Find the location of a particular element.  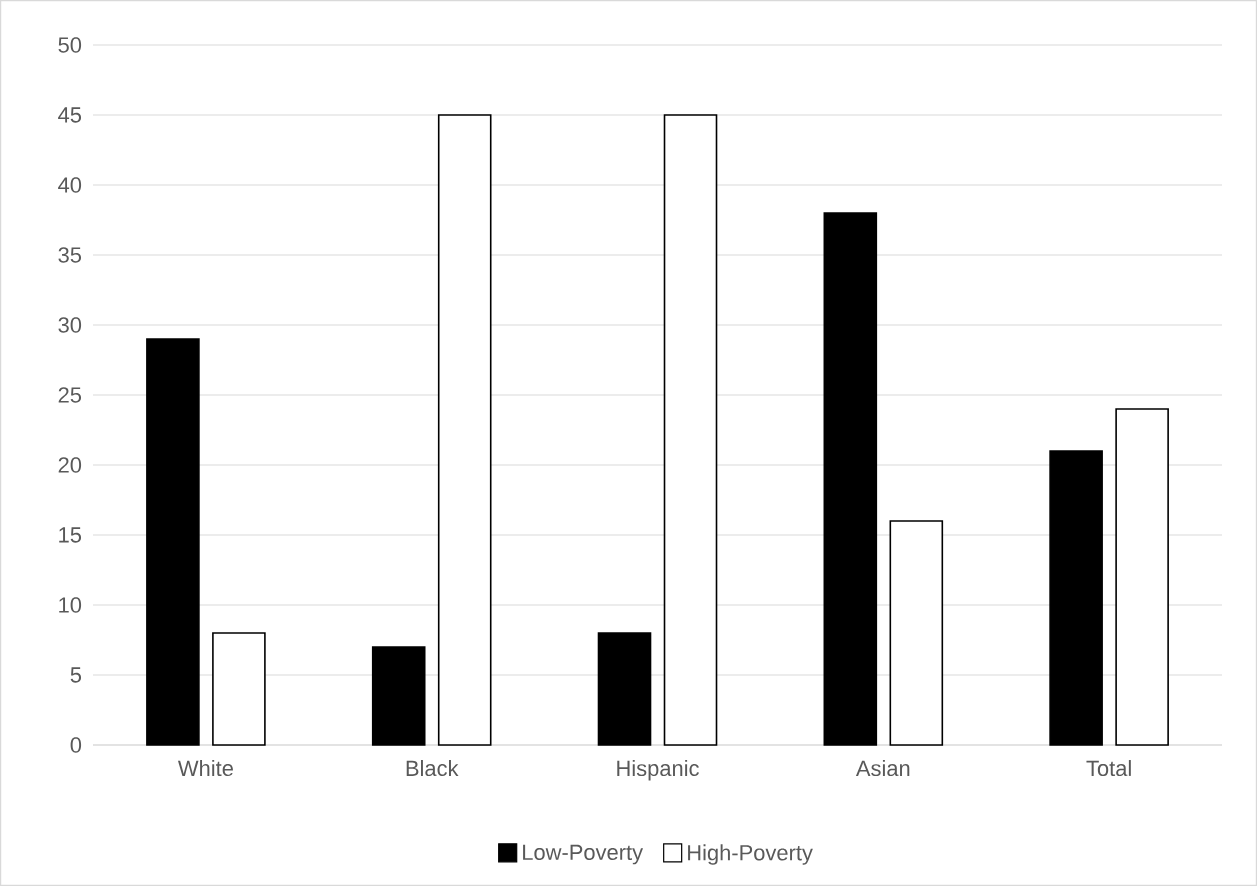

x-tick-label: Total is located at coordinates (1108, 768).